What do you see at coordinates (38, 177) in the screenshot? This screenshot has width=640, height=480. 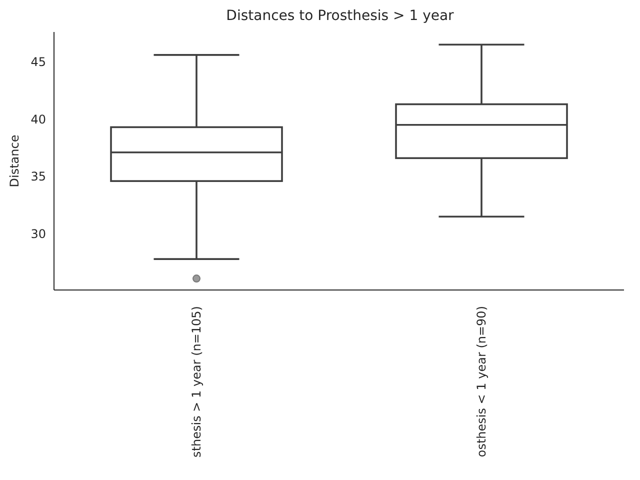 I see `y-tick-label: 35` at bounding box center [38, 177].